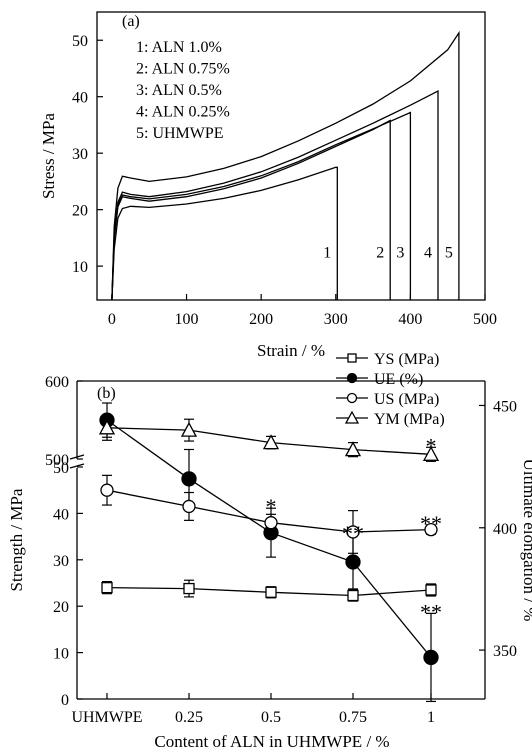 The image size is (532, 753). Describe the element at coordinates (180, 133) in the screenshot. I see `panel-a-legend-entry: 5: UHMWPE` at that location.